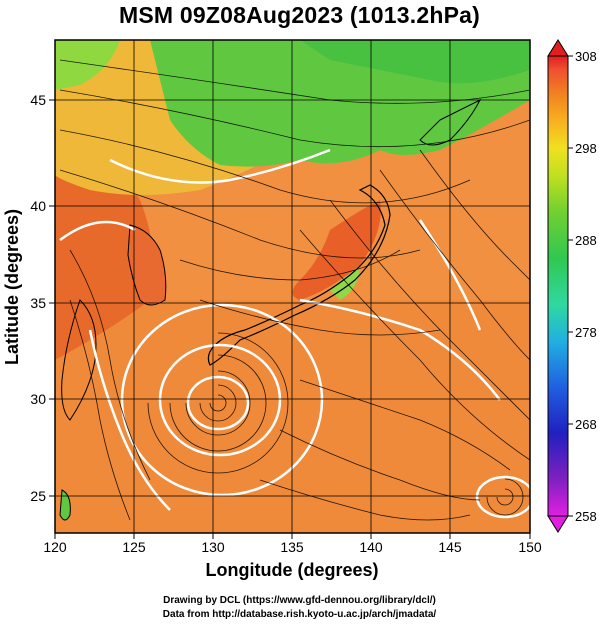  I want to click on colorbar-tick-label: 268, so click(586, 424).